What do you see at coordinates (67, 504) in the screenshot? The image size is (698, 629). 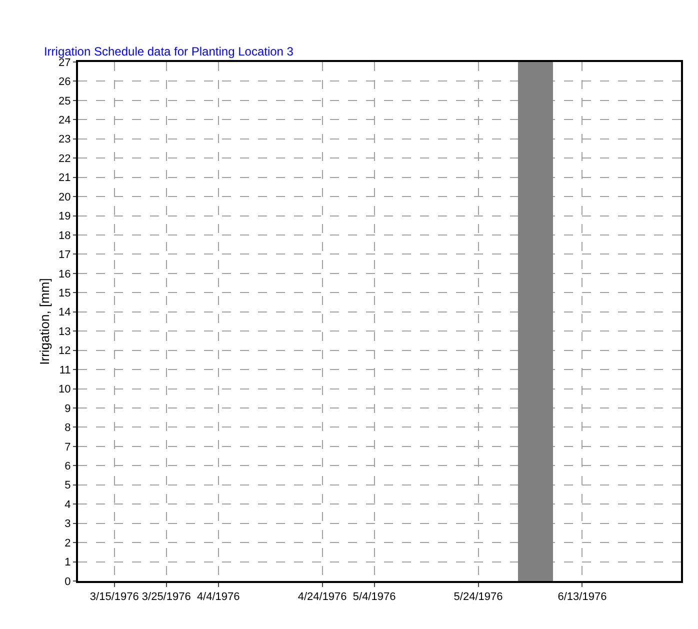 I see `y-tick-label: 4` at bounding box center [67, 504].